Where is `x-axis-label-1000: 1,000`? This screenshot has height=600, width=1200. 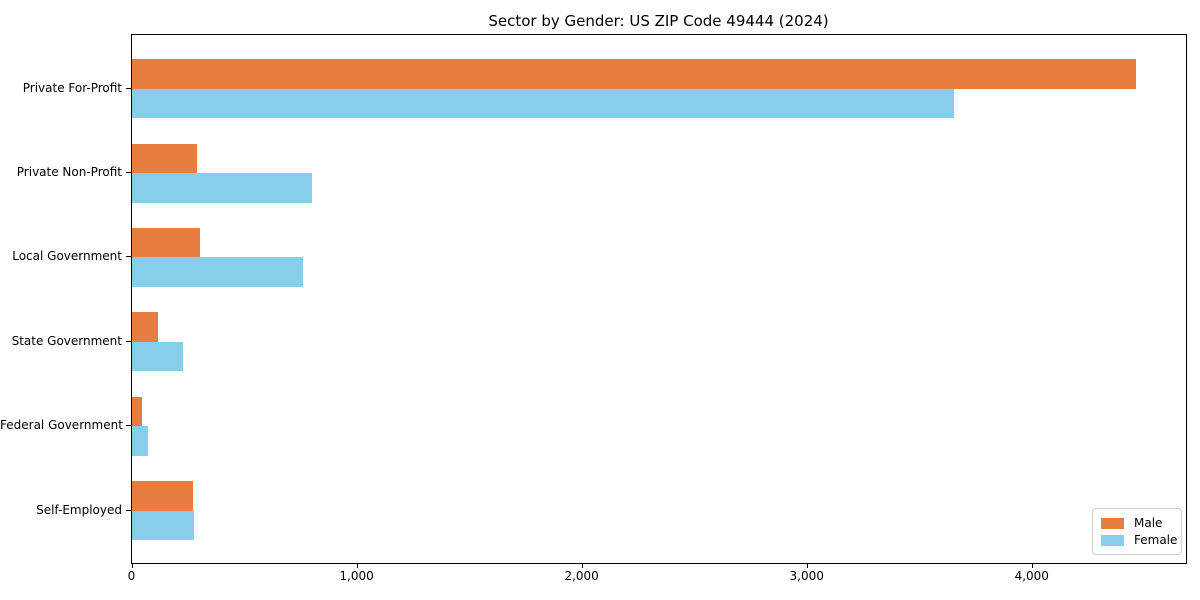 x-axis-label-1000: 1,000 is located at coordinates (356, 576).